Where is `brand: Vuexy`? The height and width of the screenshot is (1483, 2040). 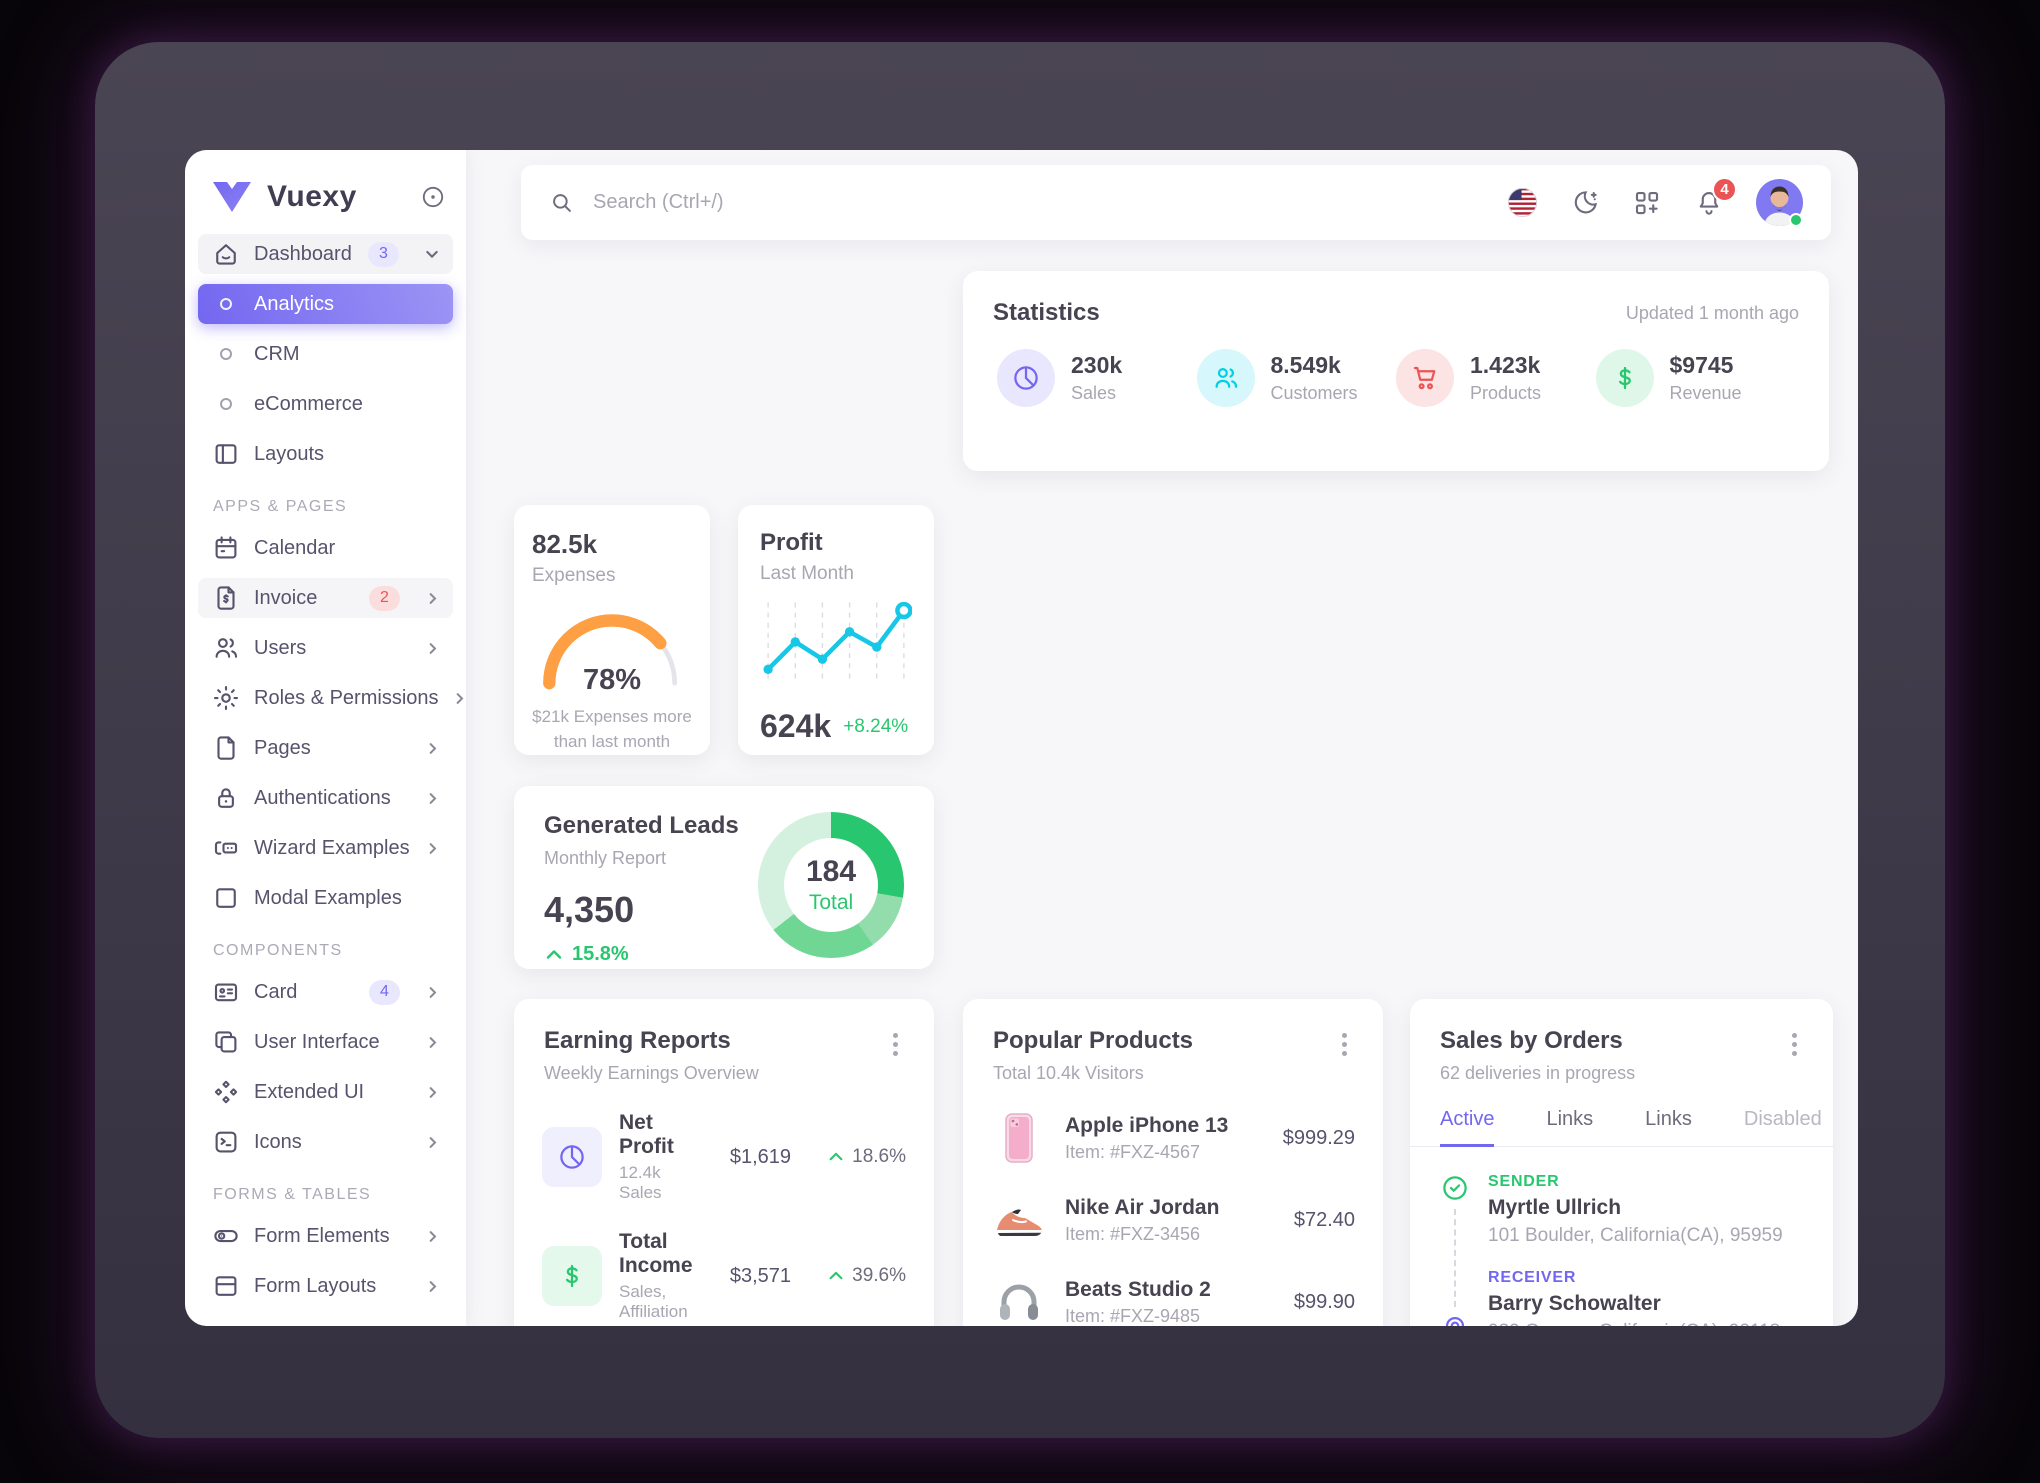
brand: Vuexy is located at coordinates (325, 192).